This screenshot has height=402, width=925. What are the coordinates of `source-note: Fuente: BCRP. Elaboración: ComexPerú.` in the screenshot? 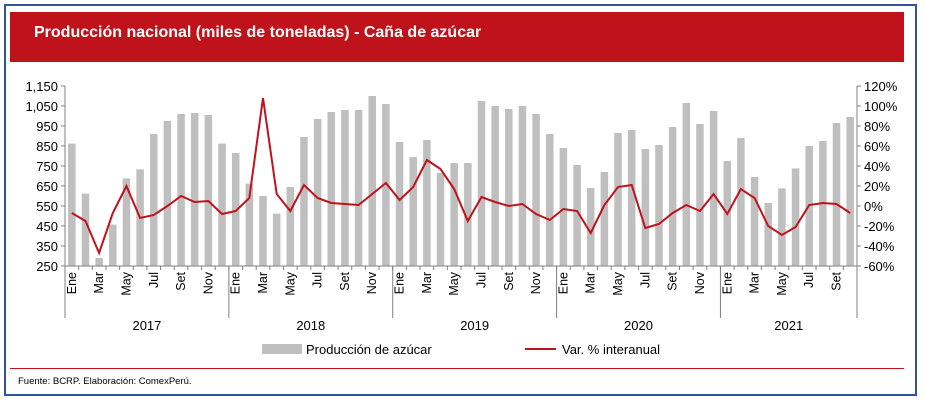 It's located at (105, 381).